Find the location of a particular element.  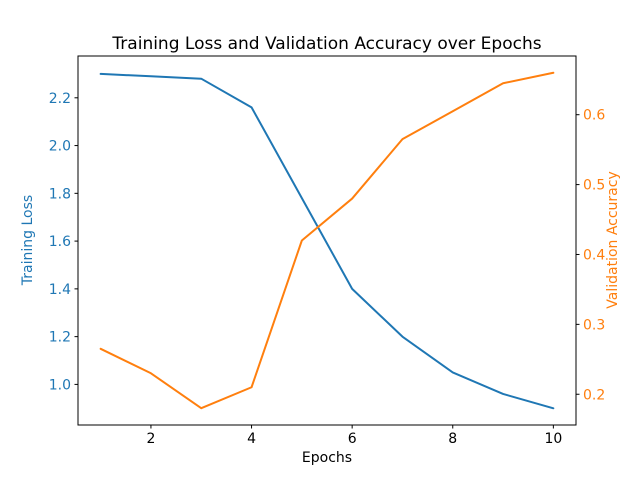

x-tick-label: 8 is located at coordinates (452, 439).